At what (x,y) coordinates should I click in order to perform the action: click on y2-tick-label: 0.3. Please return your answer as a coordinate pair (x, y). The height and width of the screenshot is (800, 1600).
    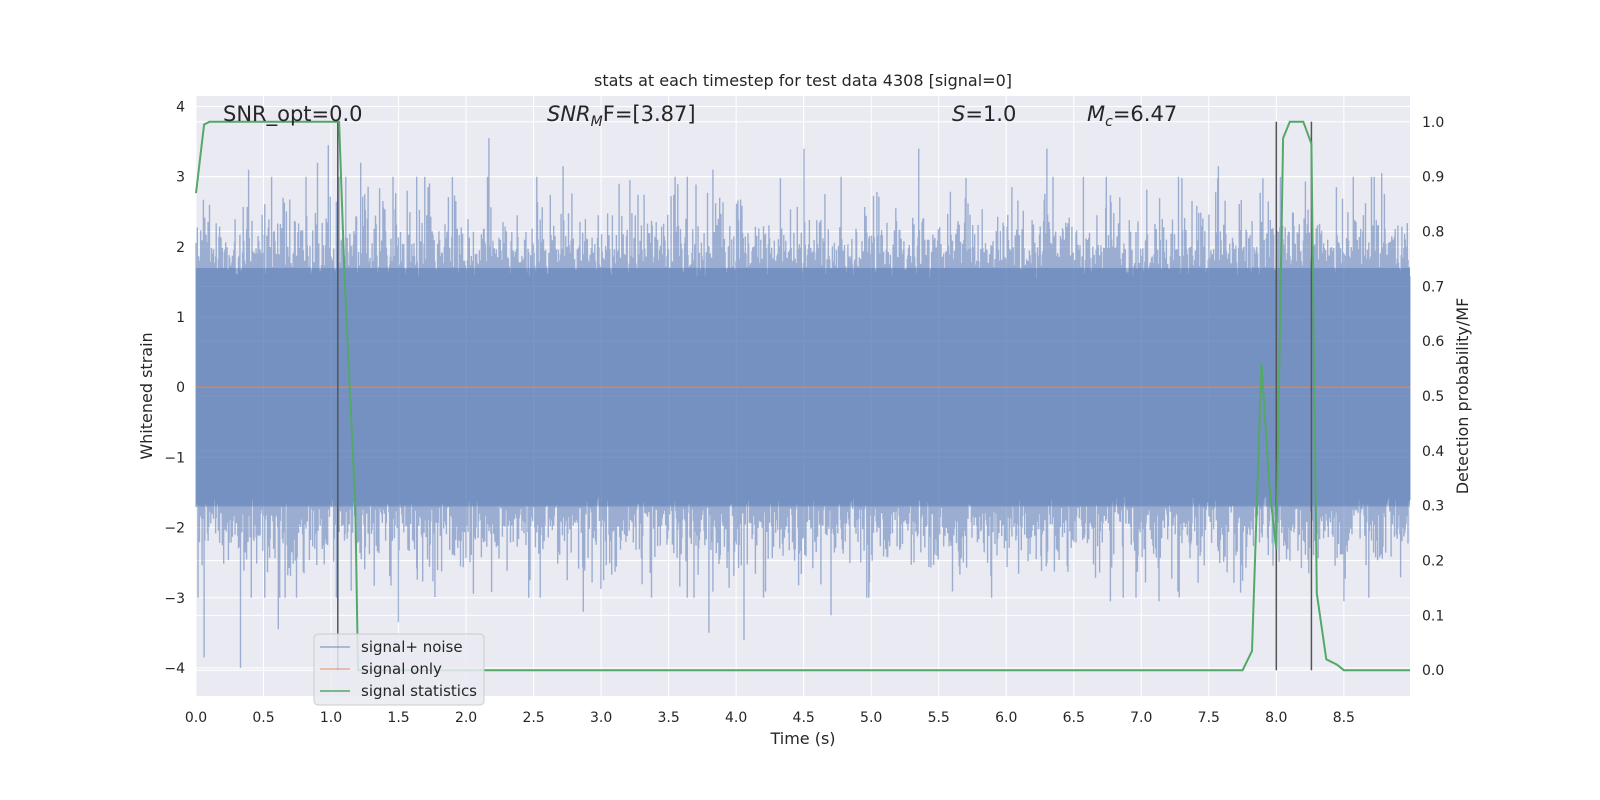
    Looking at the image, I should click on (1433, 507).